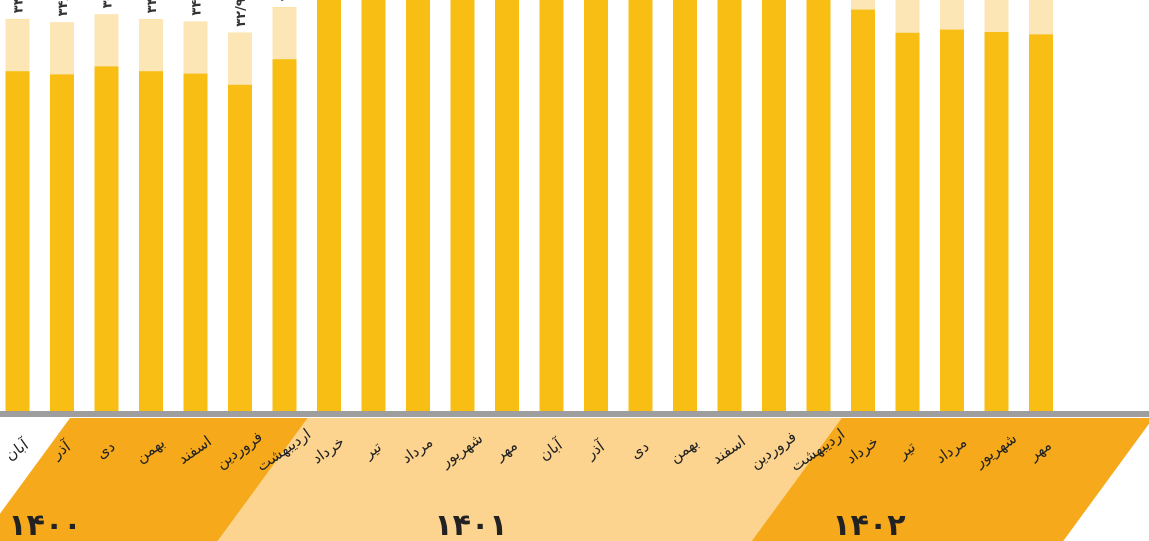  I want to click on value-label: ۳۴/۳, so click(197, 8).